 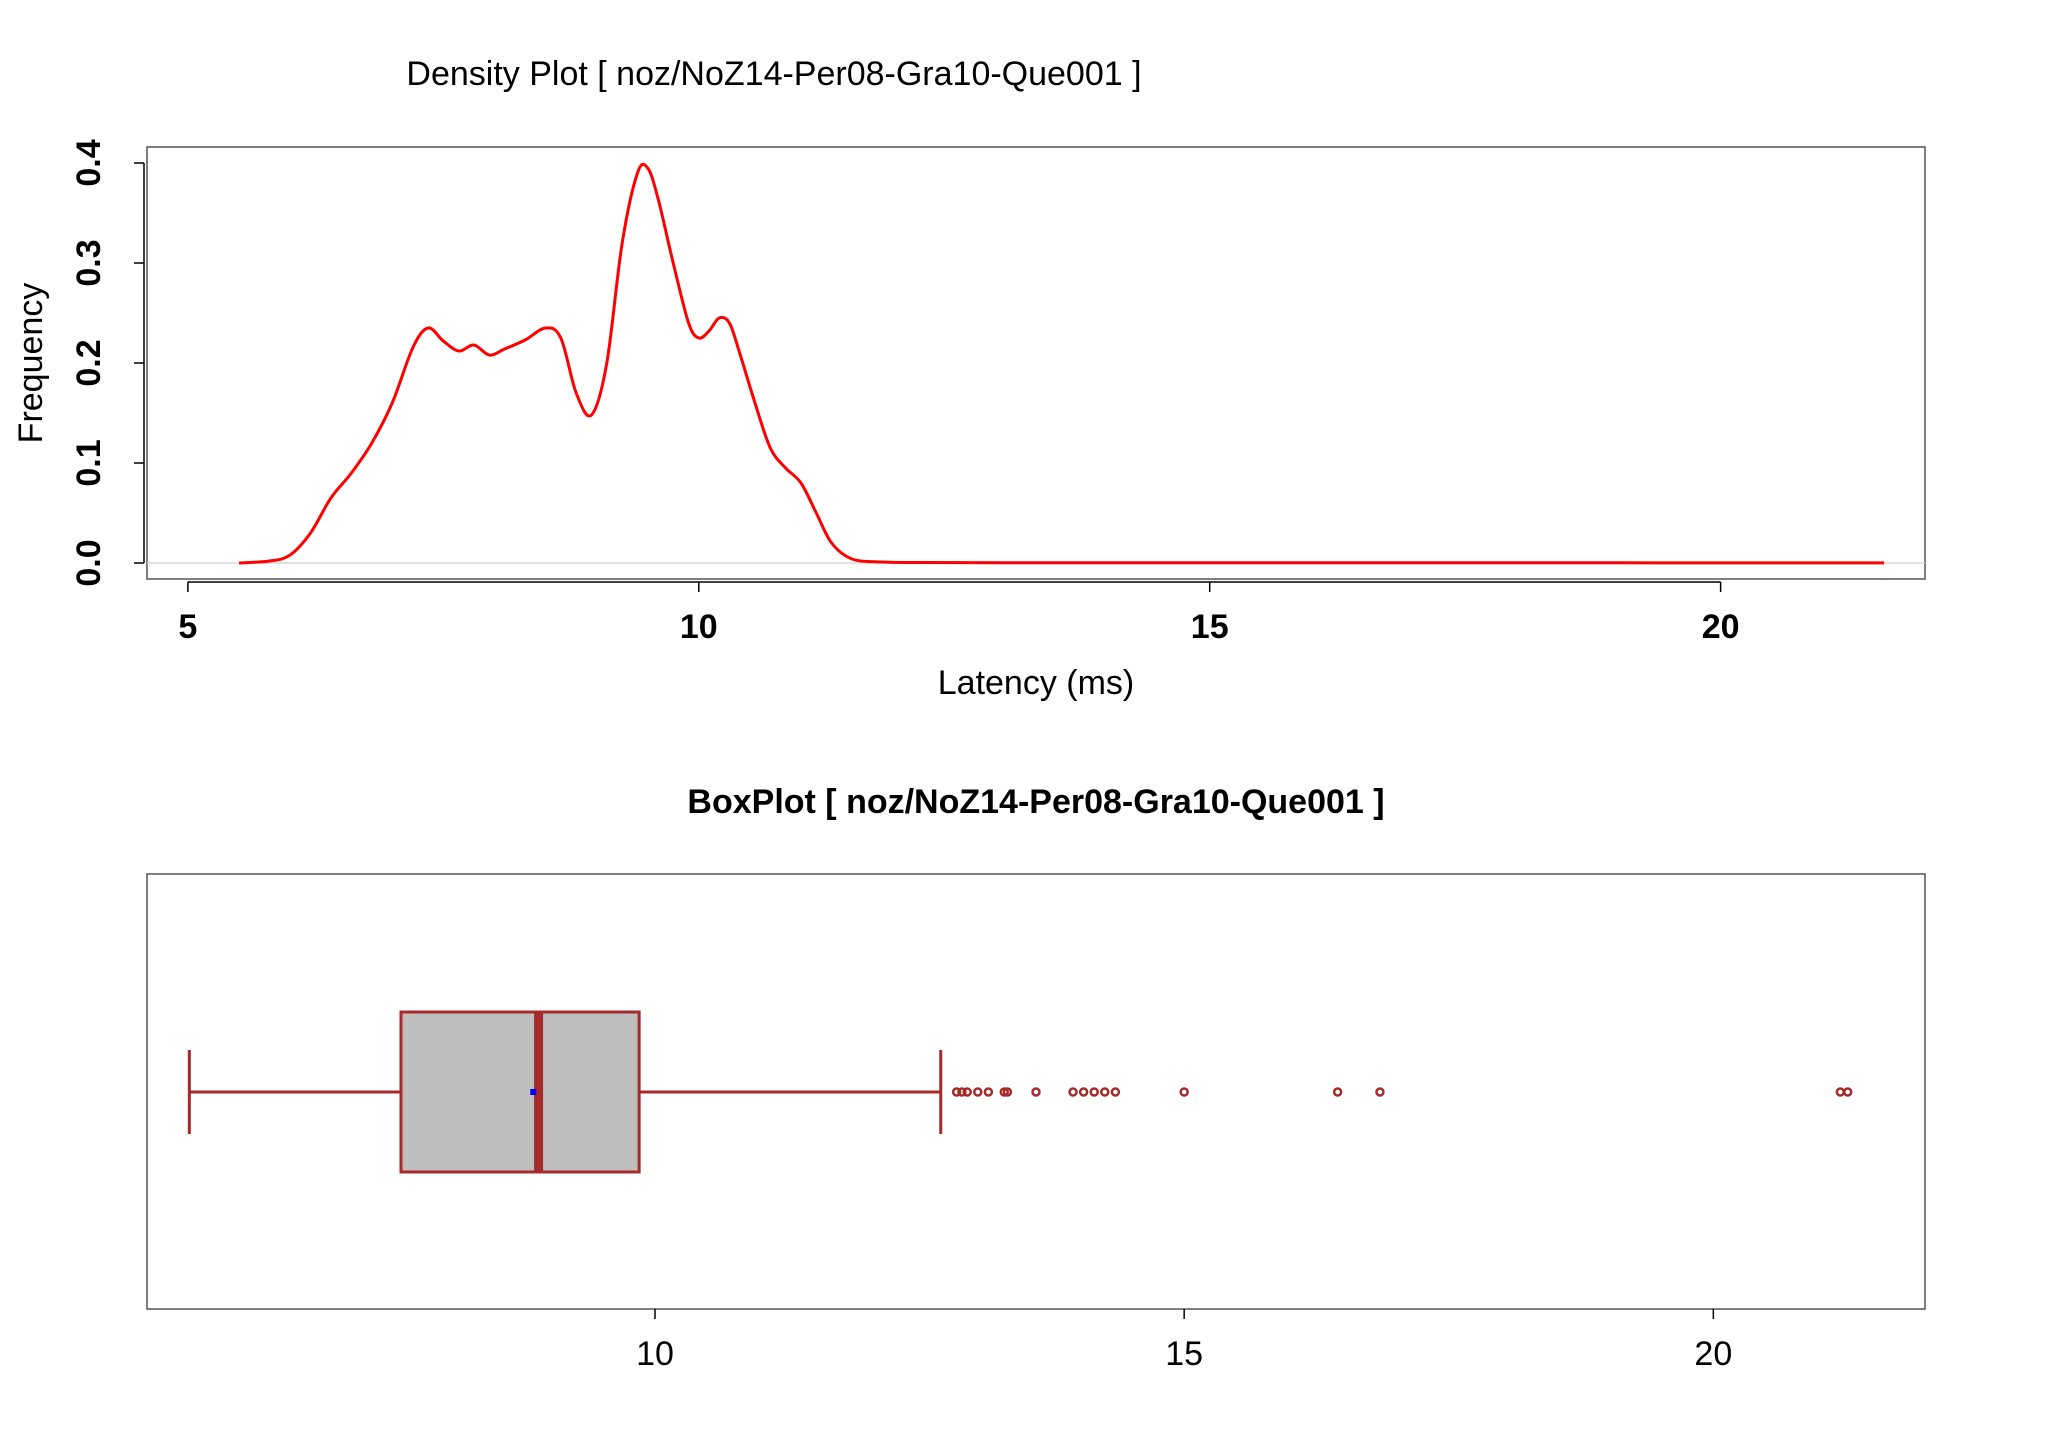 I want to click on density-y-tick-label: 0.3, so click(x=89, y=262).